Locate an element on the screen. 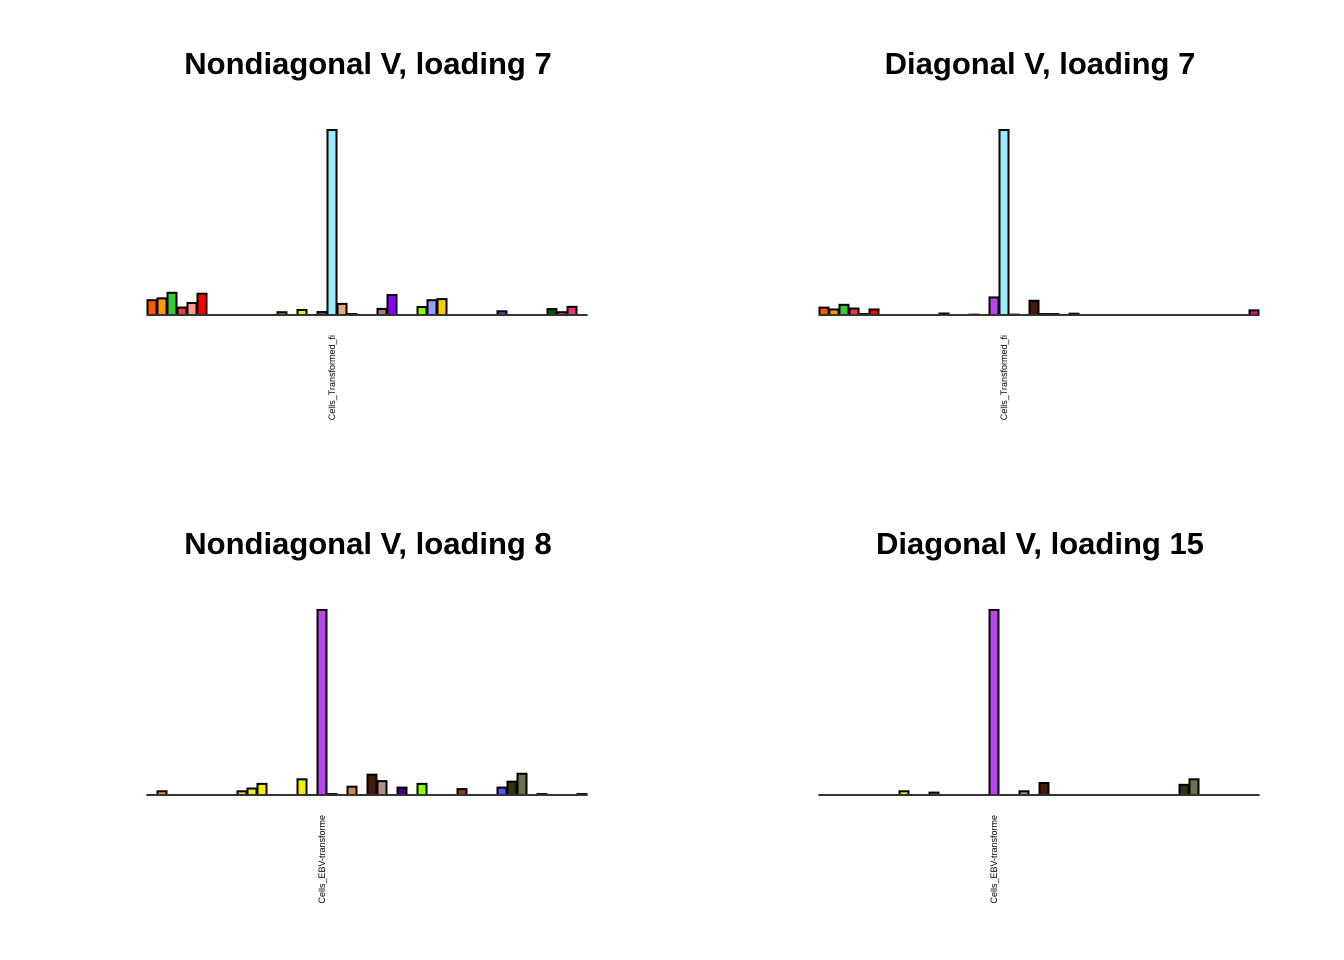 The height and width of the screenshot is (960, 1344). chart-title: Nondiagonal V, loading 7 is located at coordinates (368, 63).